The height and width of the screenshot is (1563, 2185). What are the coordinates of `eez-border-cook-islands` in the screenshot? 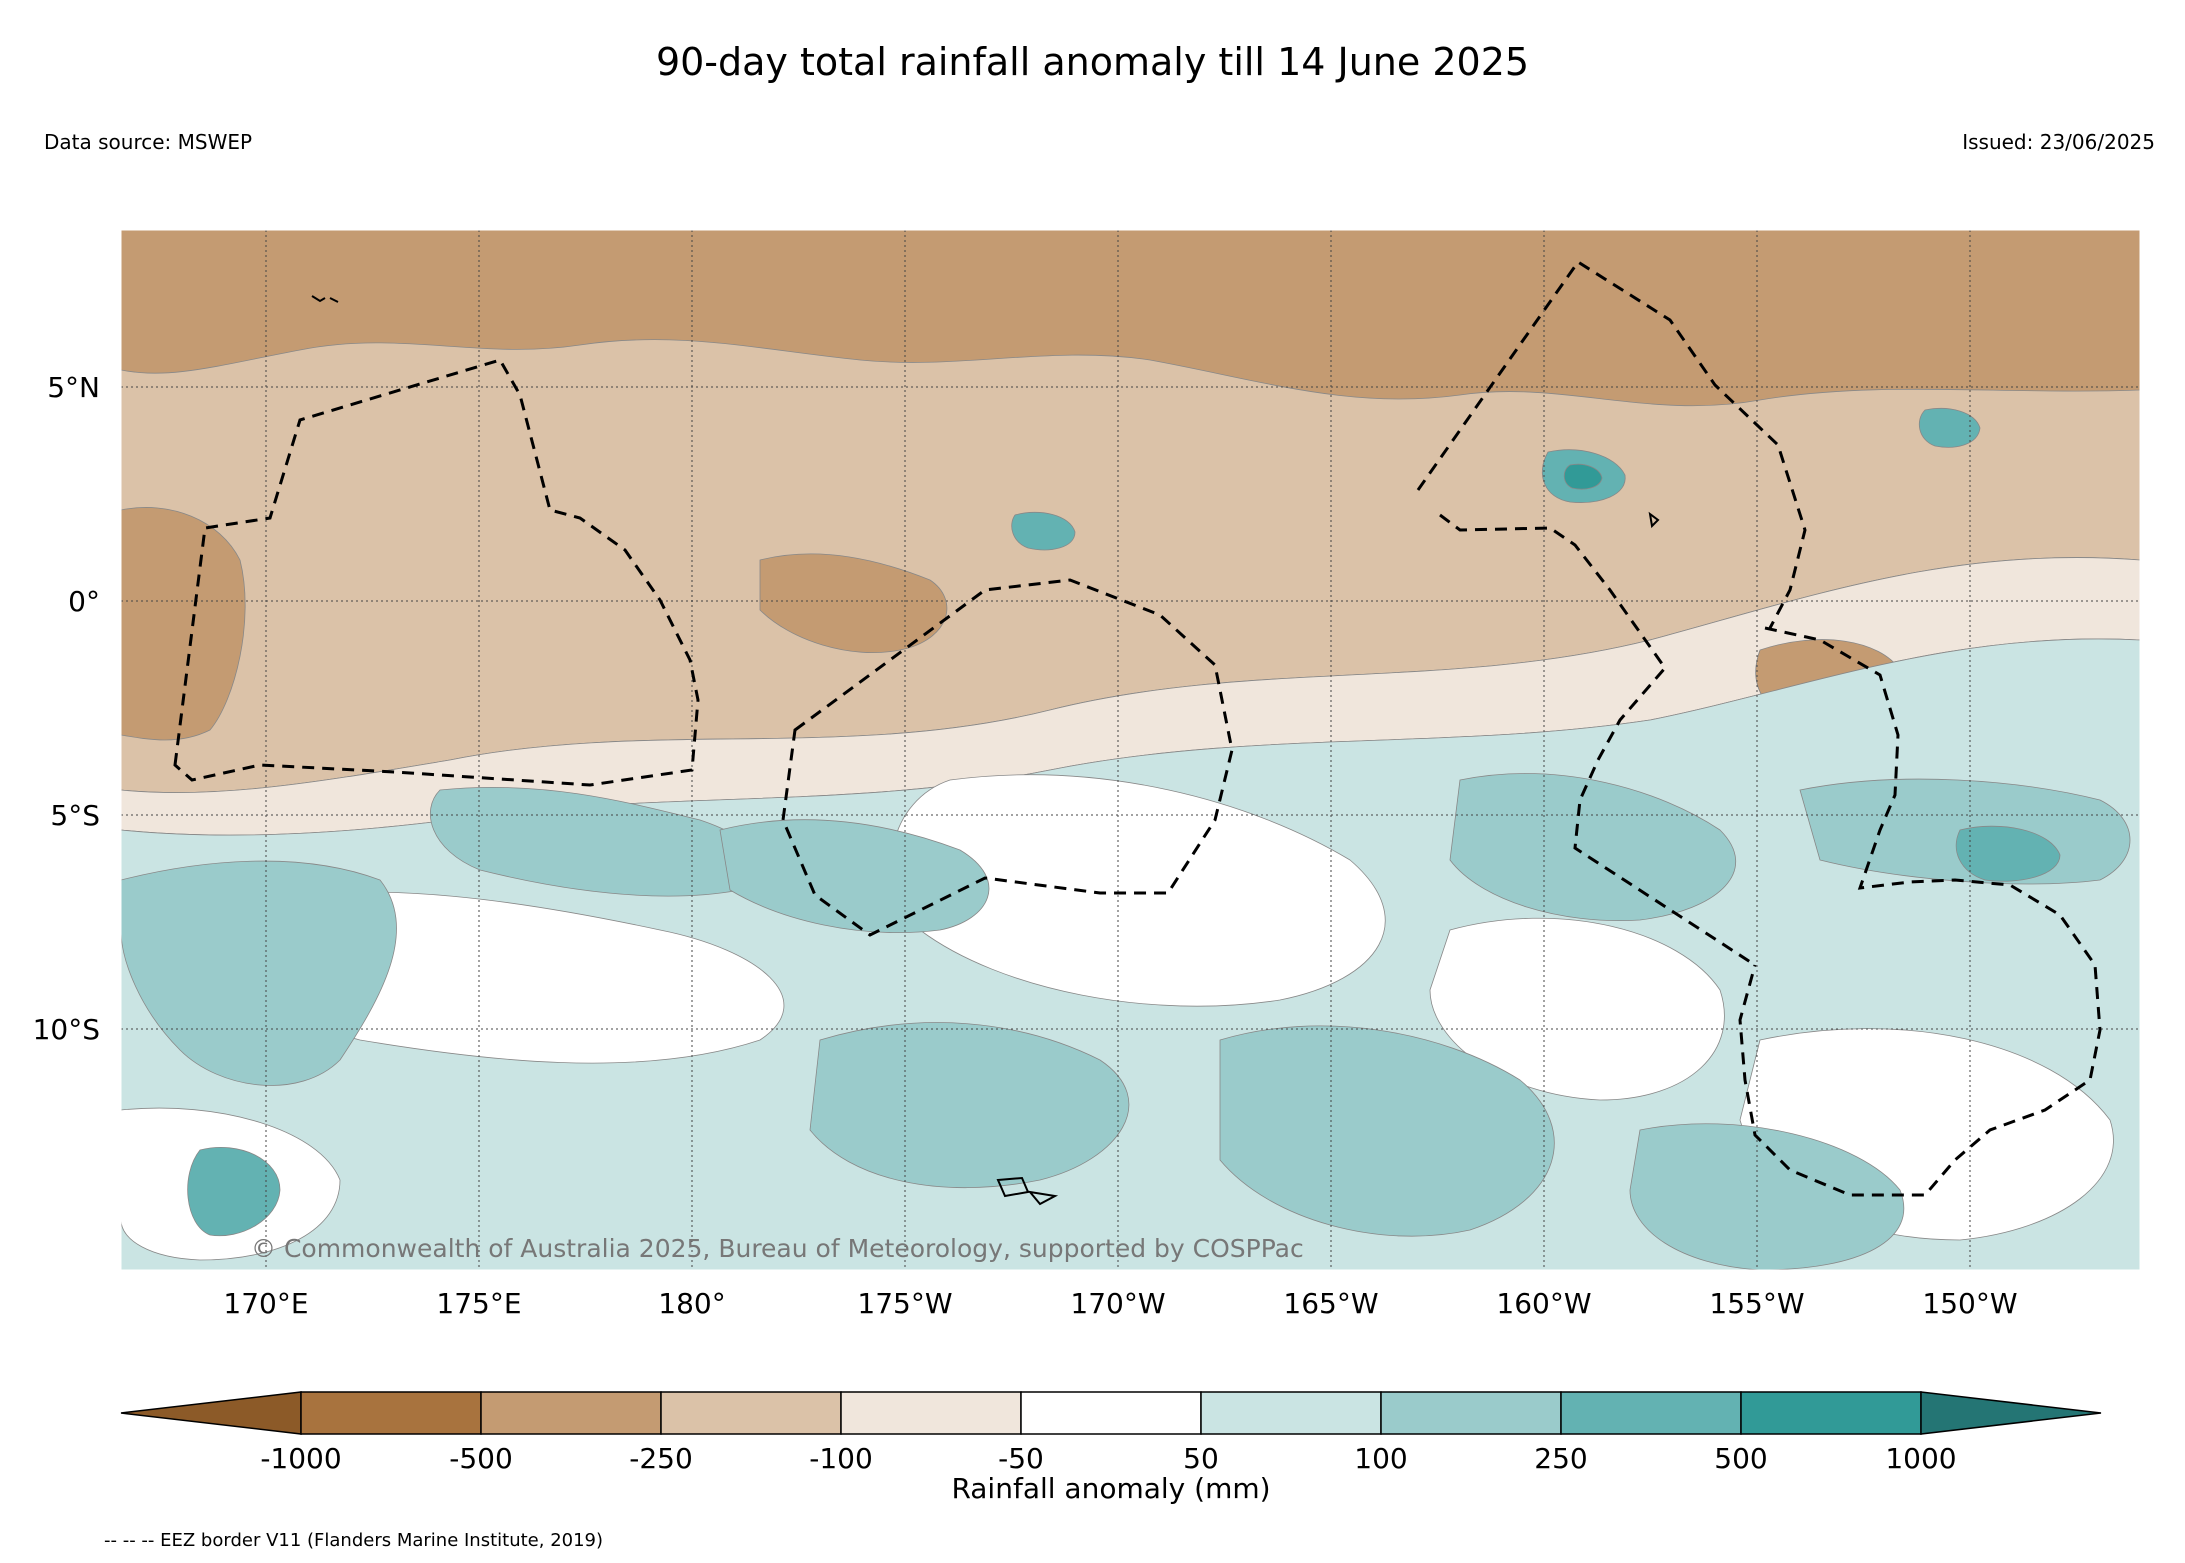 It's located at (1920, 911).